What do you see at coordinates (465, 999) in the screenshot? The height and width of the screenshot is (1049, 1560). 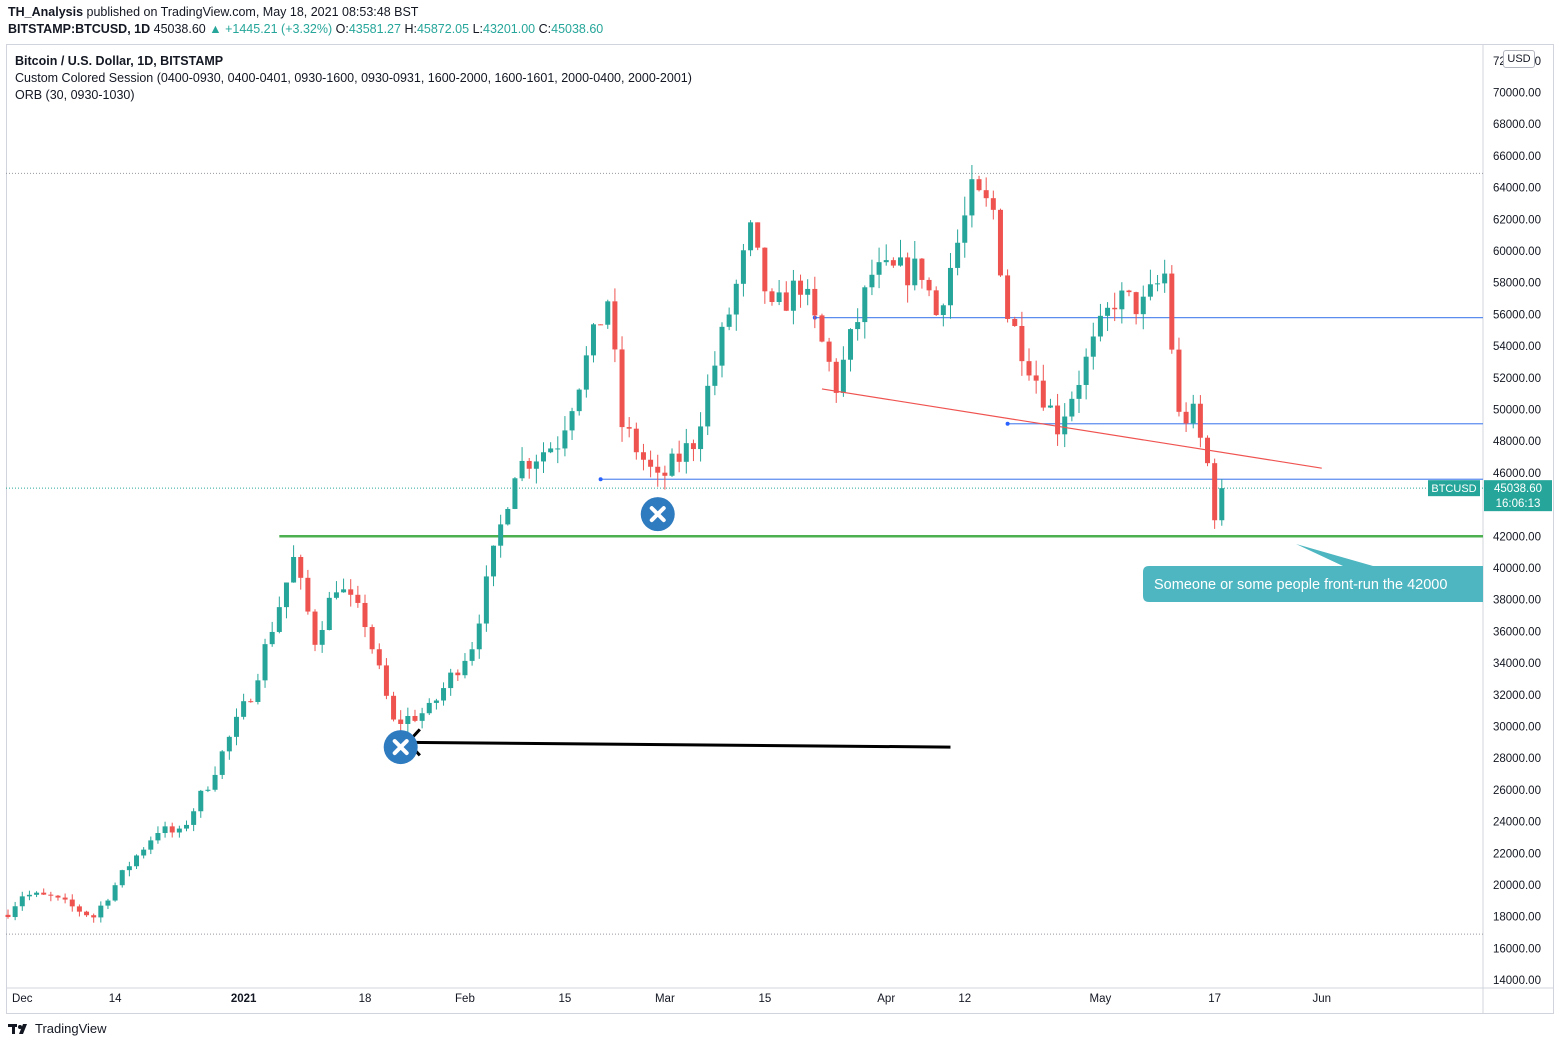 I see `x-tick-label: Feb` at bounding box center [465, 999].